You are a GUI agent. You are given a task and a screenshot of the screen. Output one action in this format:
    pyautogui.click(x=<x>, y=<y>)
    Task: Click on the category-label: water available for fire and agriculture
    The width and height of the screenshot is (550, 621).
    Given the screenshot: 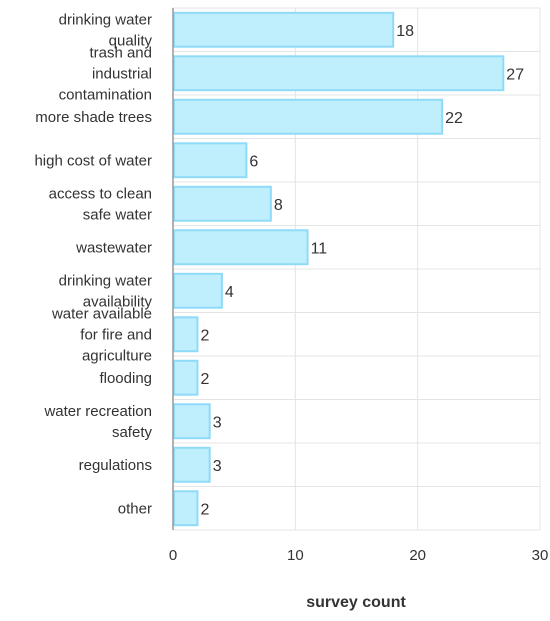 What is the action you would take?
    pyautogui.click(x=101, y=334)
    